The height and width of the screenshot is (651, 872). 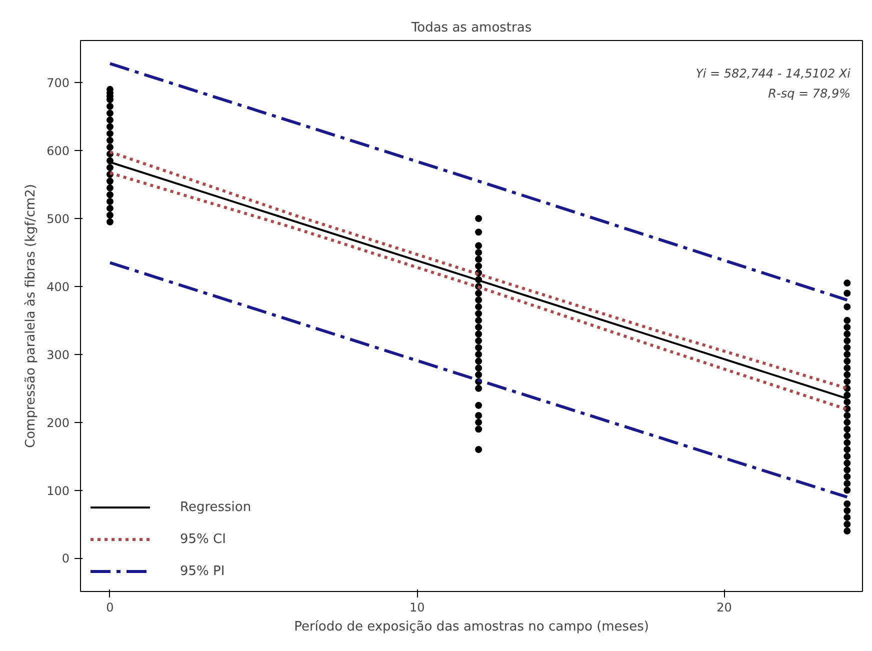 I want to click on y-tick-label: 0, so click(x=66, y=559).